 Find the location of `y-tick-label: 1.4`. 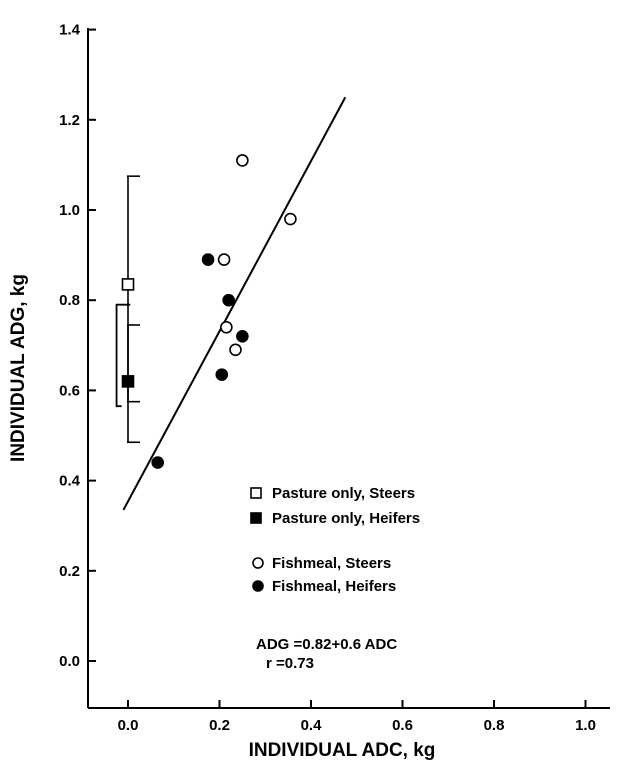

y-tick-label: 1.4 is located at coordinates (70, 30).